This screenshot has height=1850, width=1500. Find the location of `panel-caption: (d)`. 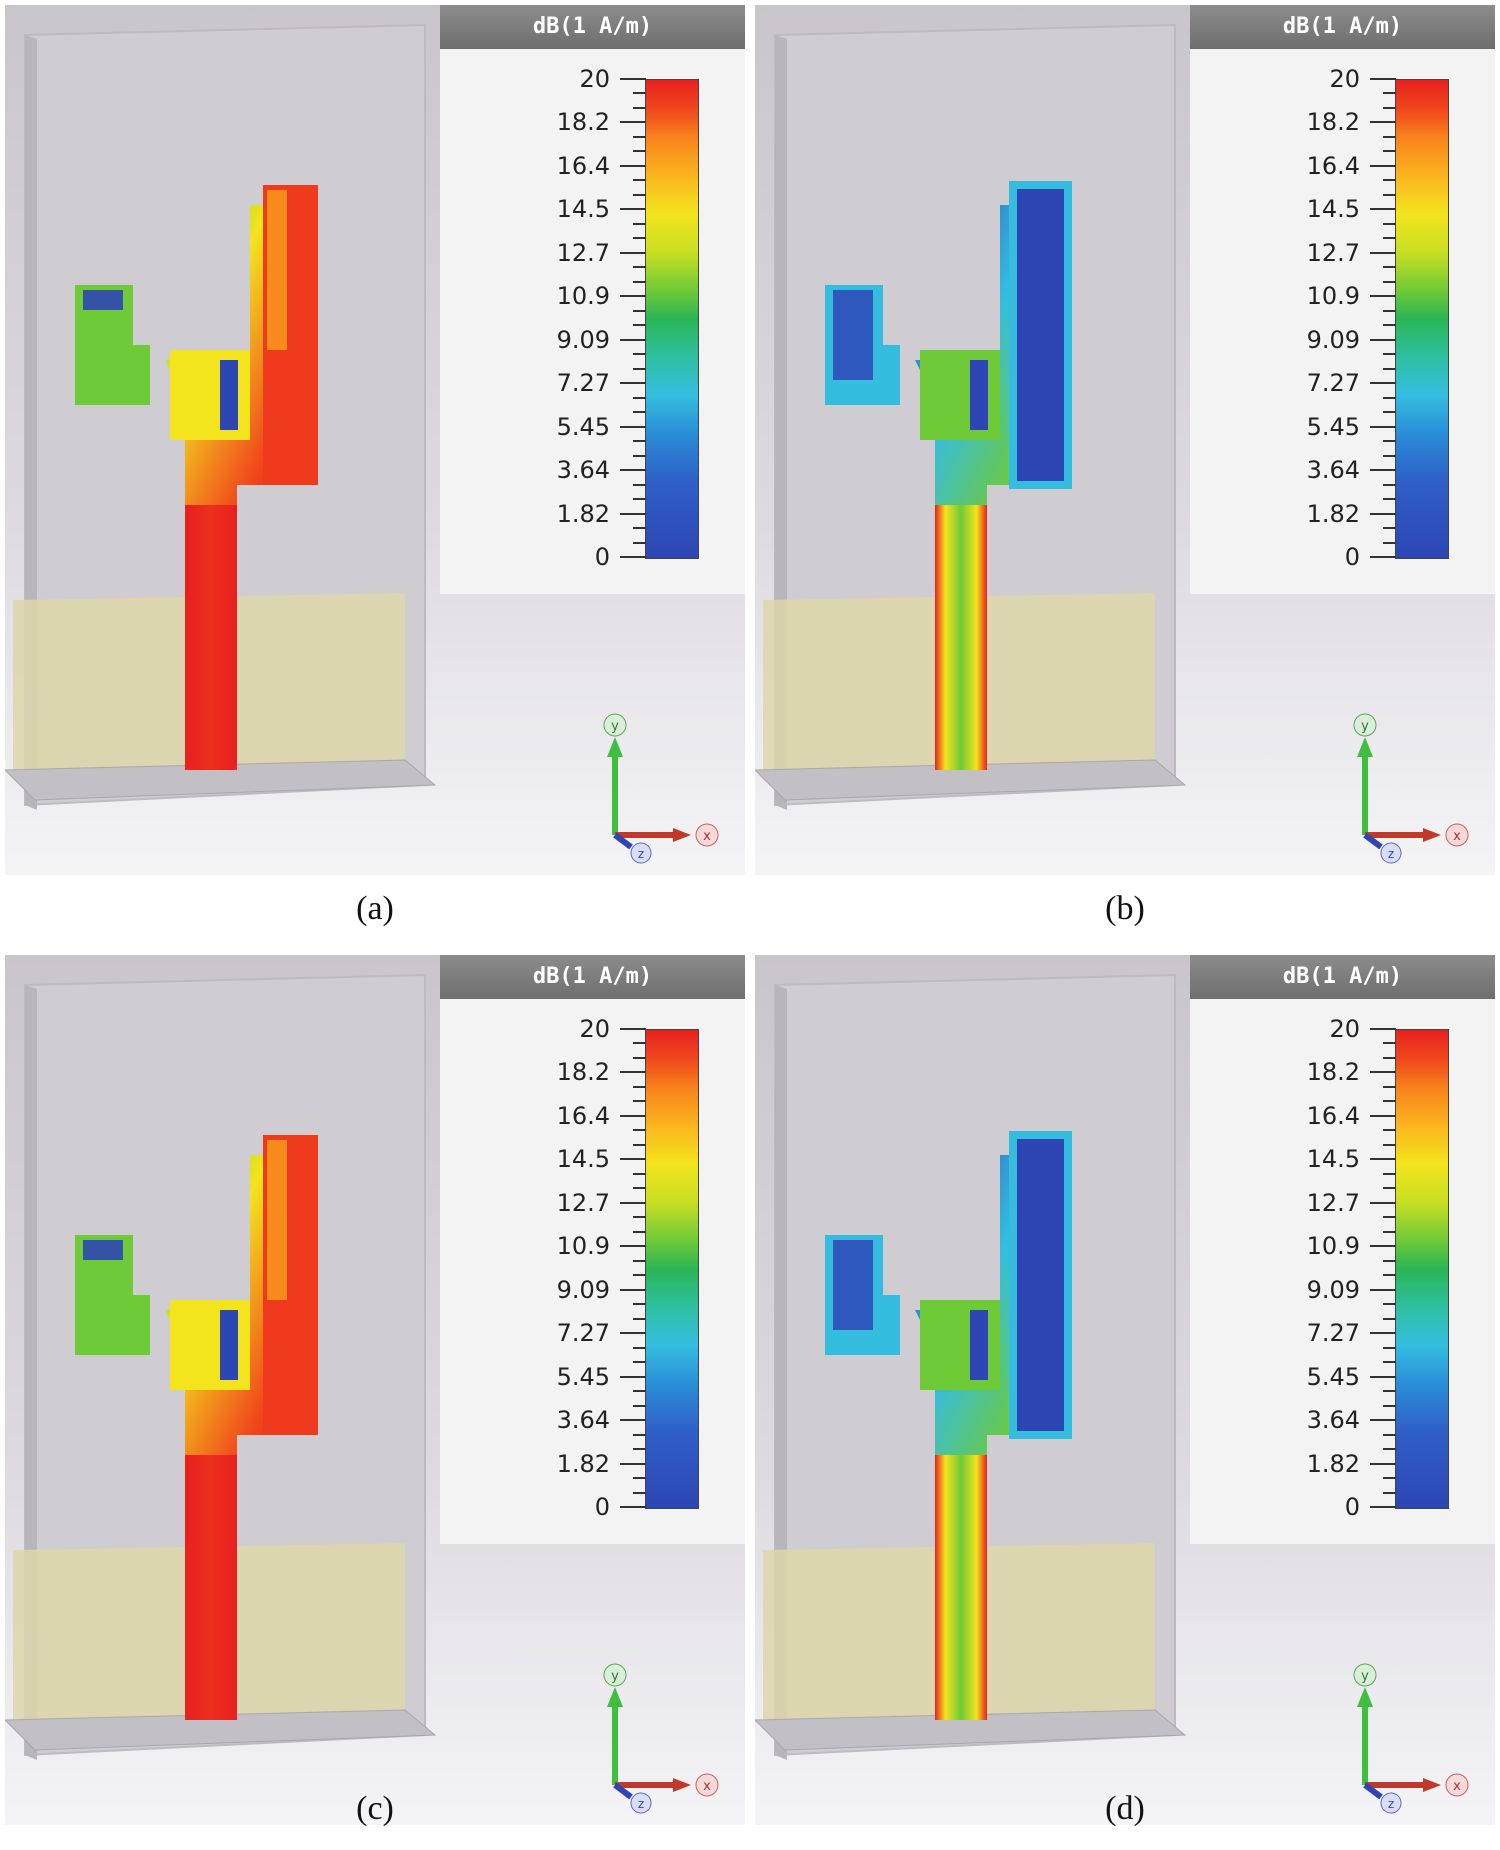

panel-caption: (d) is located at coordinates (1125, 1808).